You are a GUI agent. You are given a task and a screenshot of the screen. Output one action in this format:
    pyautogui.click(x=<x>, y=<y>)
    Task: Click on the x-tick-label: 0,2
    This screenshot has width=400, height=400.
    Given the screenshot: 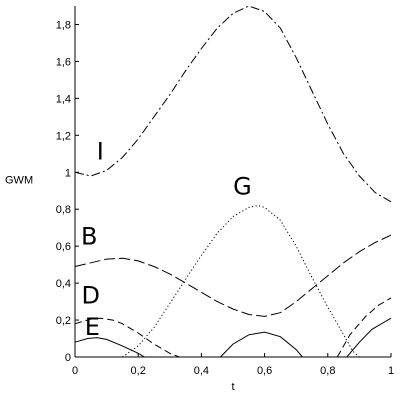 What is the action you would take?
    pyautogui.click(x=138, y=371)
    